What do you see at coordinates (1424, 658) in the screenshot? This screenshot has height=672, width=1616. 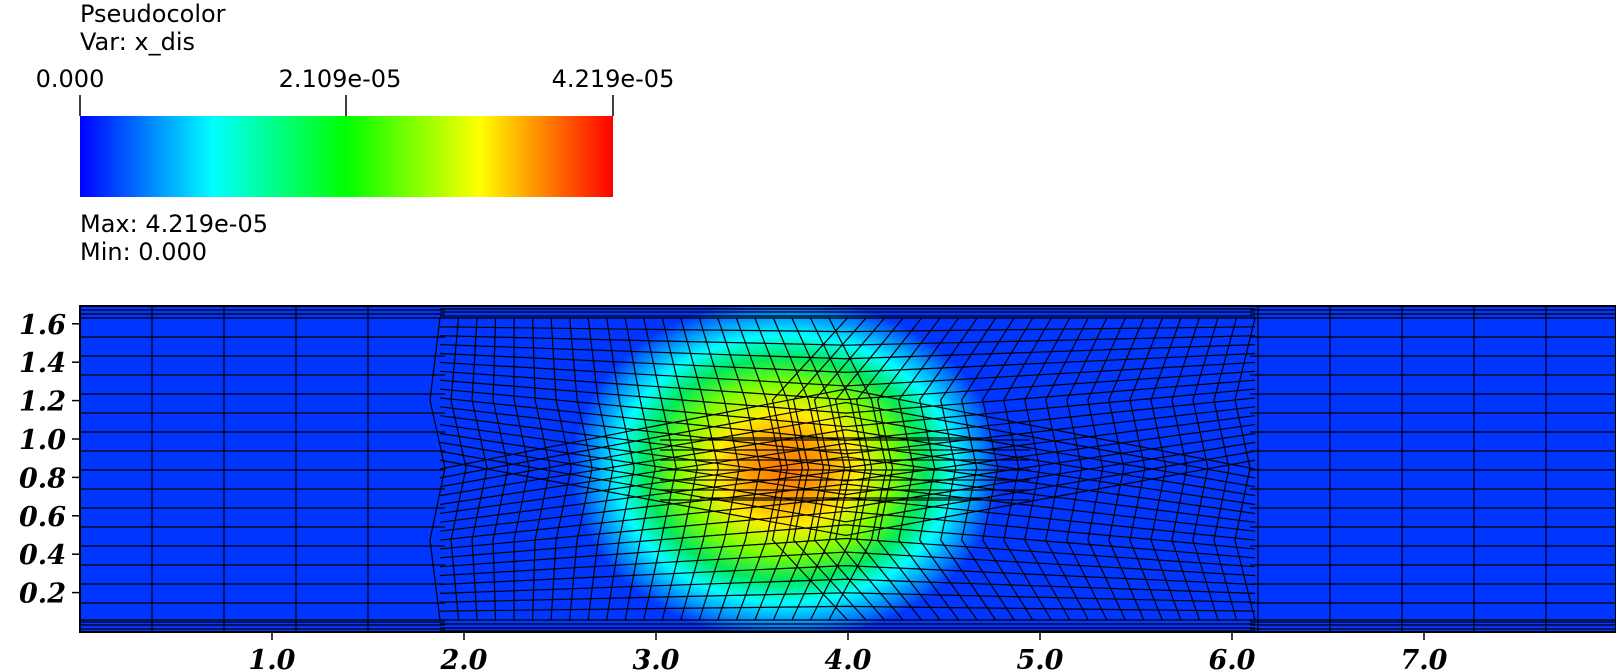 I see `x-tick-label: 7.0` at bounding box center [1424, 658].